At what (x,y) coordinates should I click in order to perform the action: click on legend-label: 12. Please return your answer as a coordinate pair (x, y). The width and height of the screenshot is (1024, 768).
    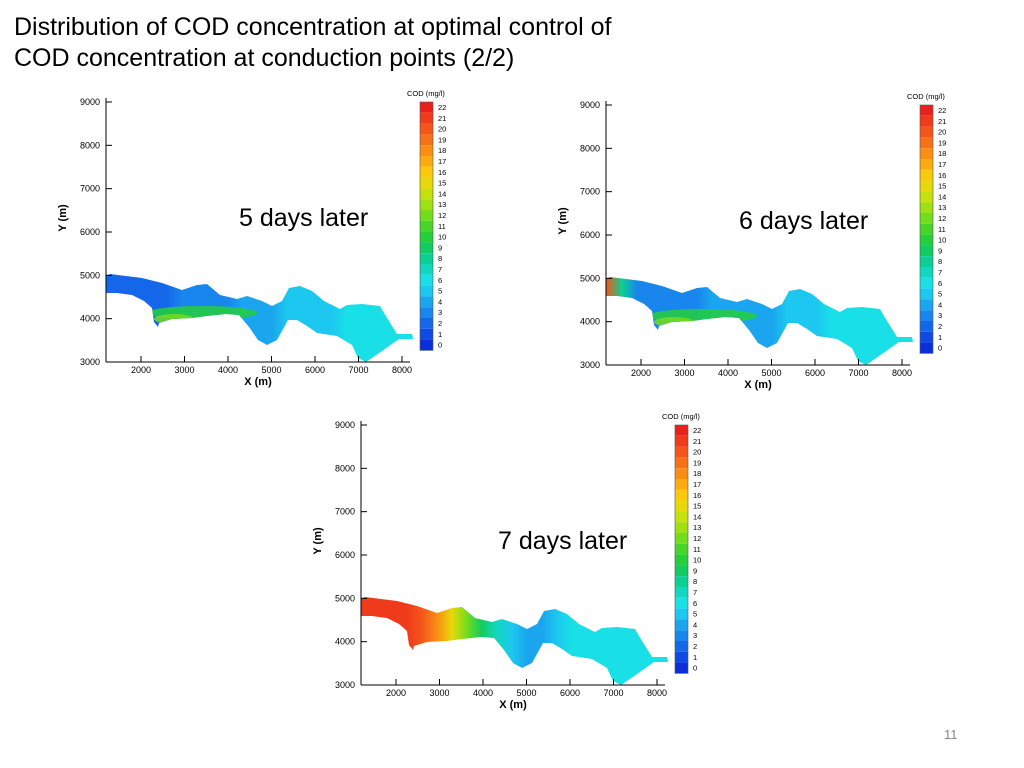
    Looking at the image, I should click on (442, 215).